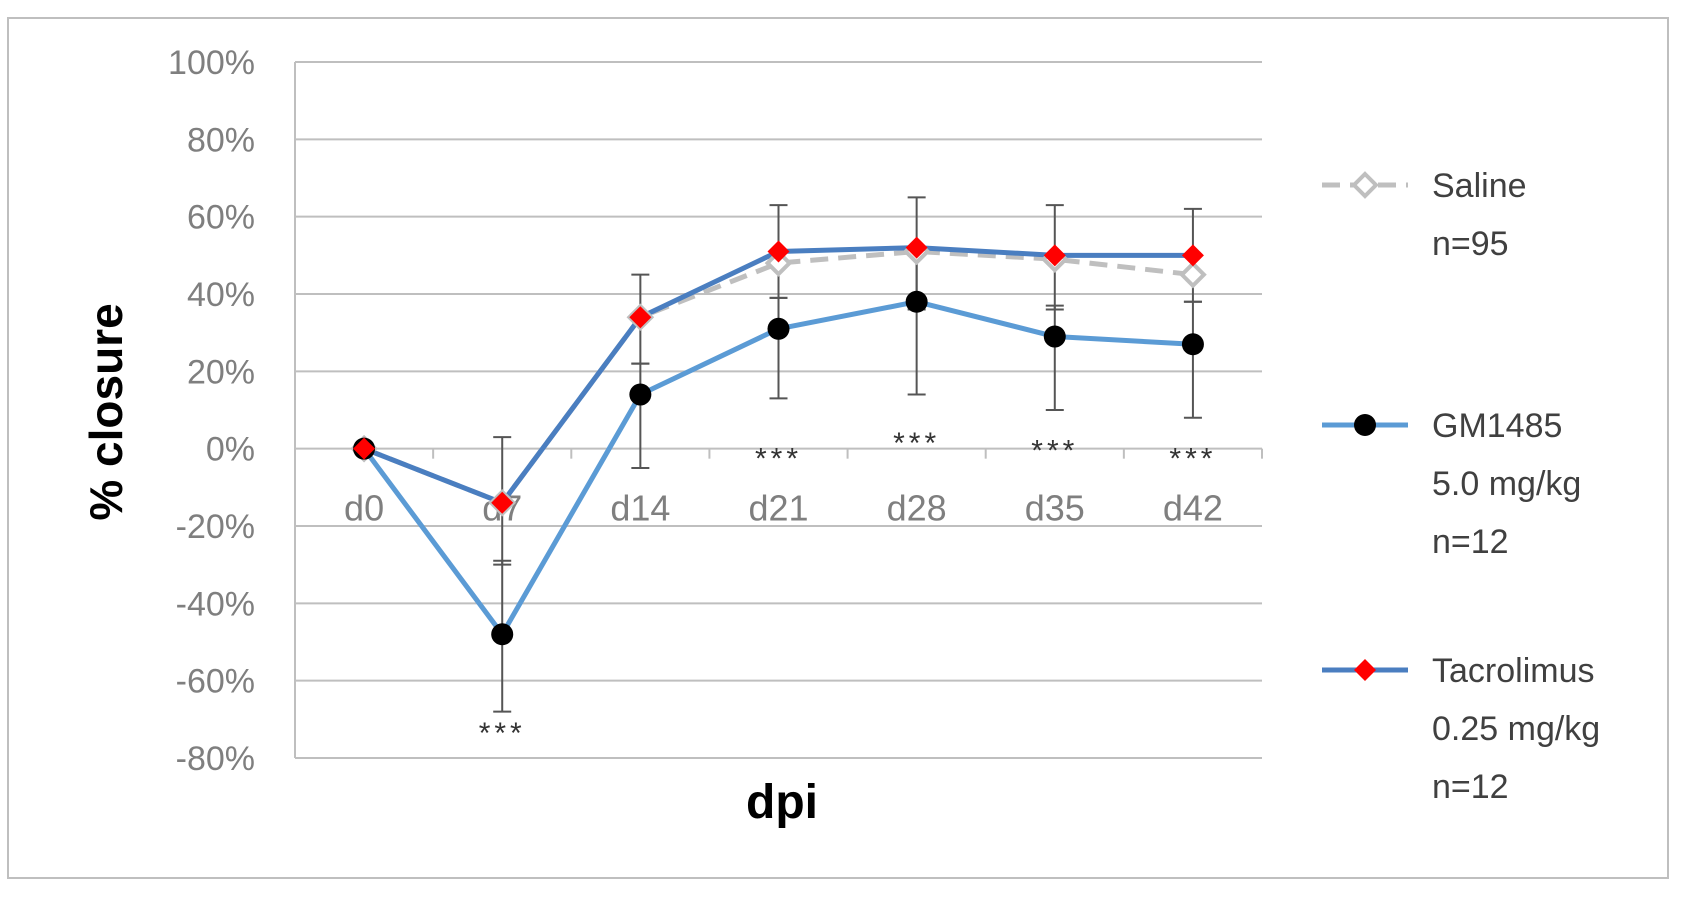  I want to click on legend-label: 0.25 mg/kg, so click(1516, 729).